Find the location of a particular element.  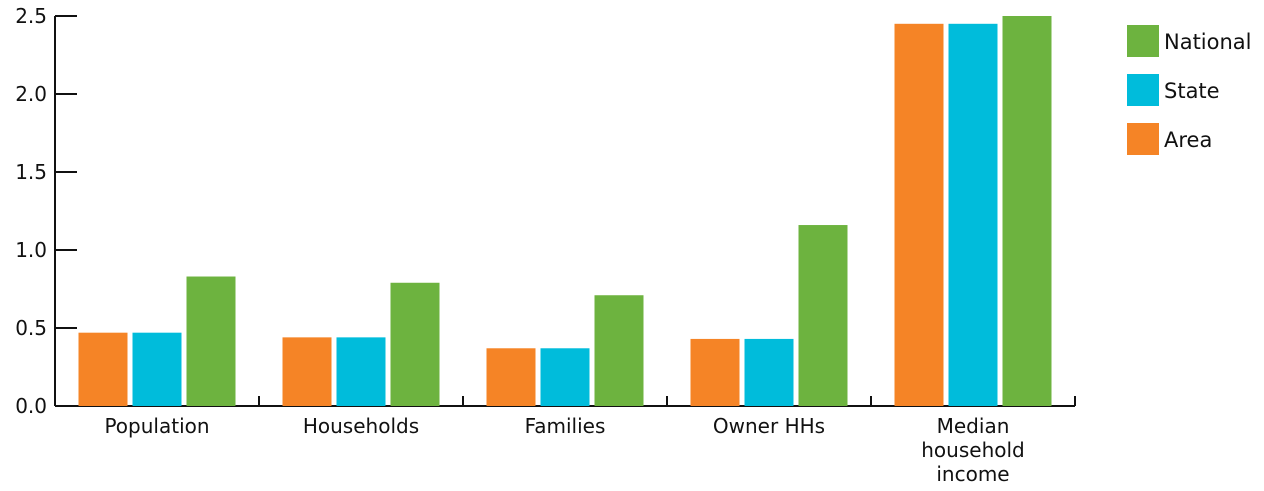

category-label-line: Families is located at coordinates (565, 426).